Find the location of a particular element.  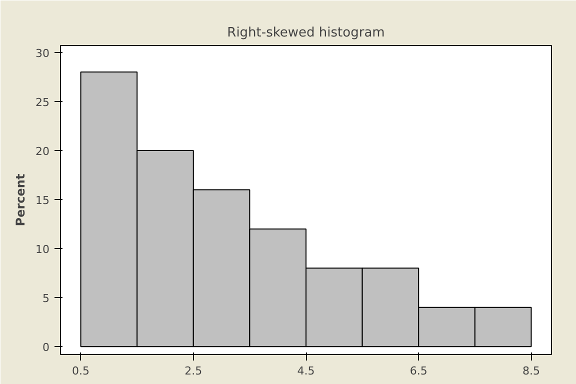

x-tick-label: 2.5 is located at coordinates (193, 371).